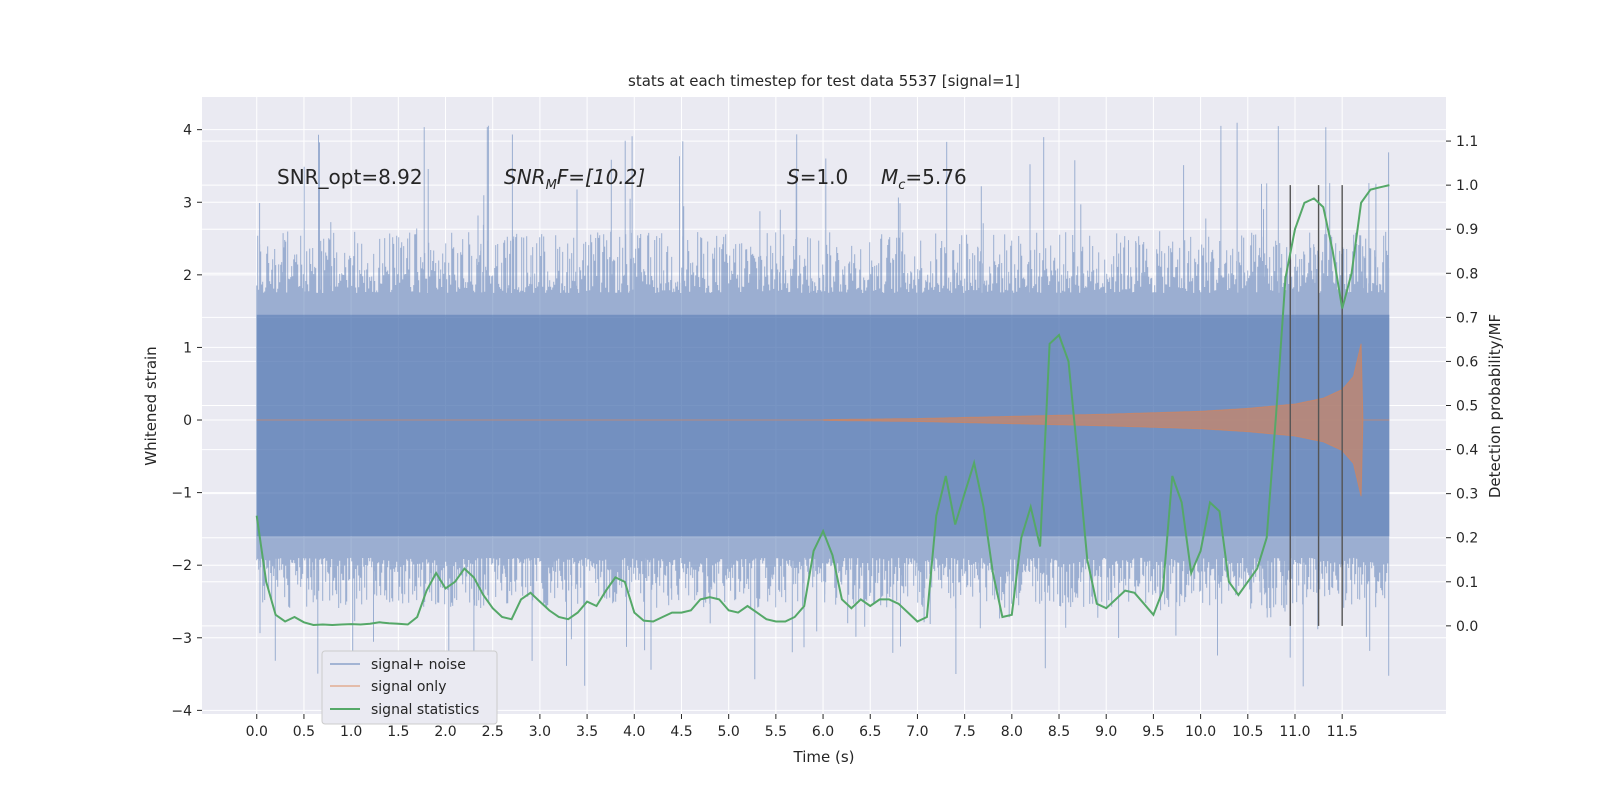 The width and height of the screenshot is (1600, 800). Describe the element at coordinates (681, 732) in the screenshot. I see `x-tick-label: 4.5` at that location.